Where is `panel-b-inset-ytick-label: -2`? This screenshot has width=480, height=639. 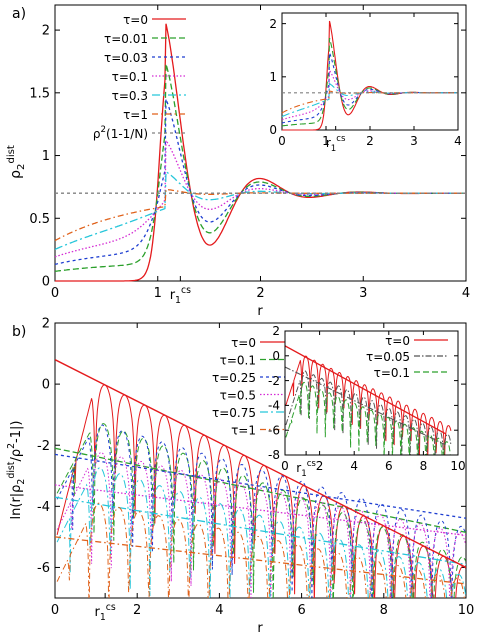
panel-b-inset-ytick-label: -2 is located at coordinates (274, 381).